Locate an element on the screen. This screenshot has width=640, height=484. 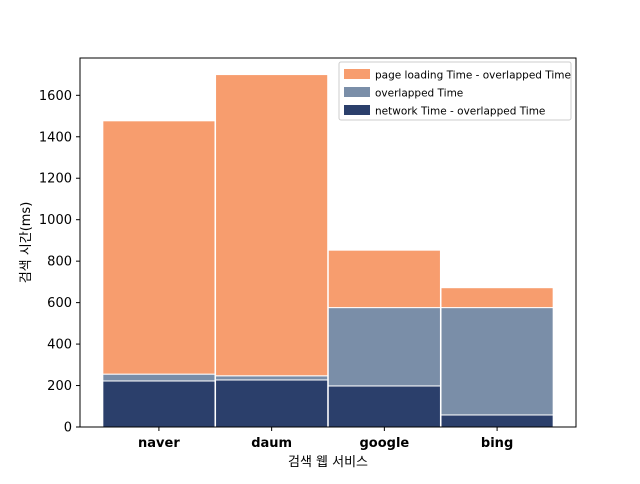
y-axis-title: 검색 시간(ms) is located at coordinates (26, 243).